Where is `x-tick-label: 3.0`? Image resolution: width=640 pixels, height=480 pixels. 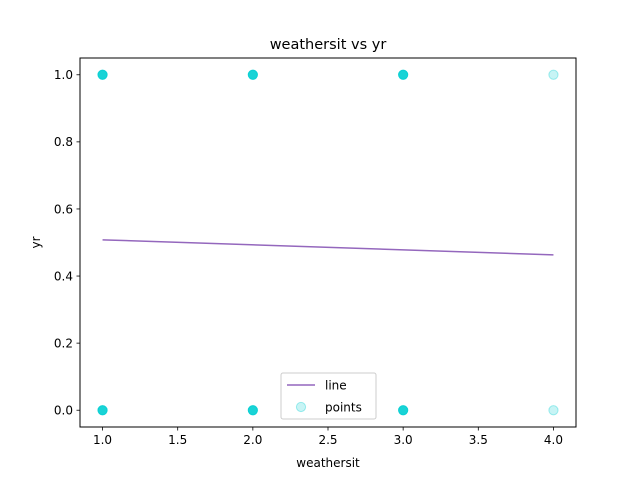
x-tick-label: 3.0 is located at coordinates (403, 440).